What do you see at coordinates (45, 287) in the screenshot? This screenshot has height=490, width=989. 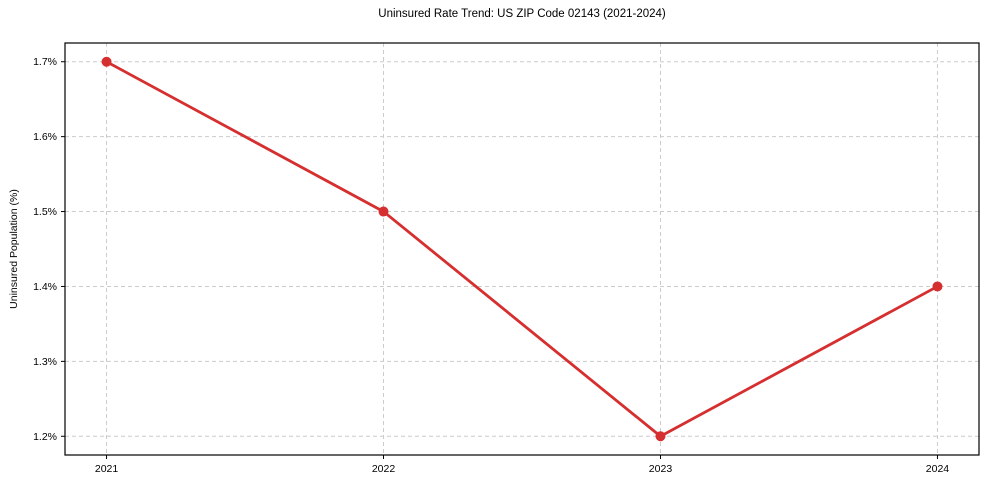 I see `y-tick-label: 1.4%` at bounding box center [45, 287].